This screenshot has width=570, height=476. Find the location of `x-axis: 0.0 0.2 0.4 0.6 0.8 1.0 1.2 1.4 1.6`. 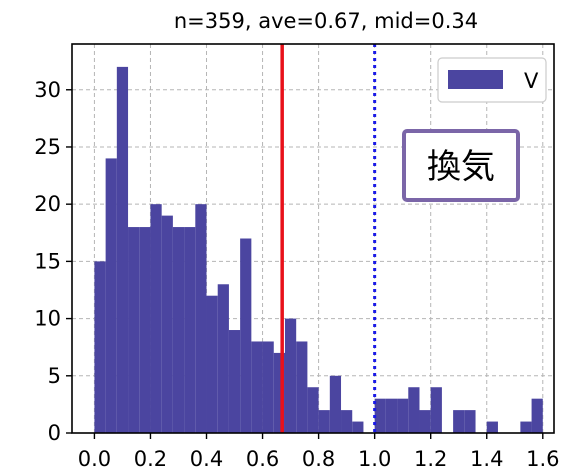

x-axis: 0.0 0.2 0.4 0.6 0.8 1.0 1.2 1.4 1.6 is located at coordinates (318, 452).